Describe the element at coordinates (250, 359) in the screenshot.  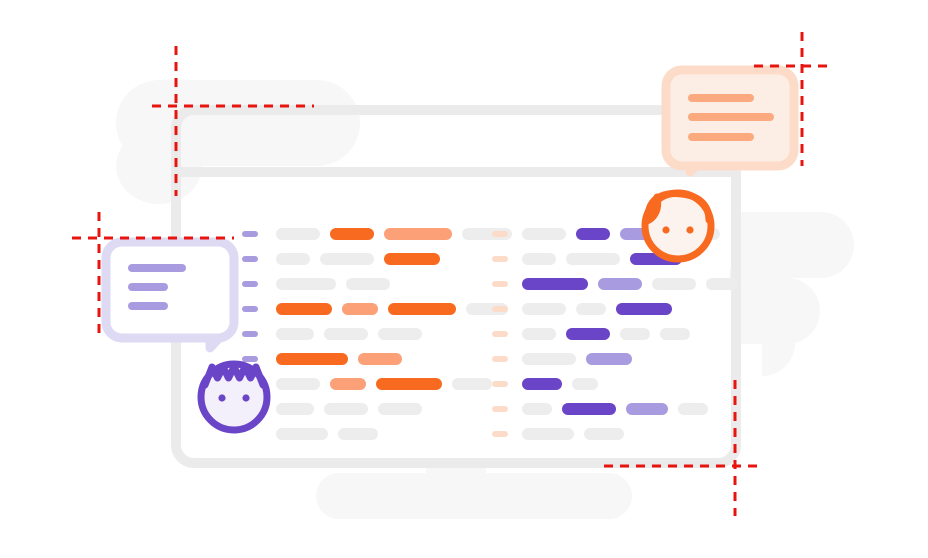
I see `content-column-left-row-6-bullet` at that location.